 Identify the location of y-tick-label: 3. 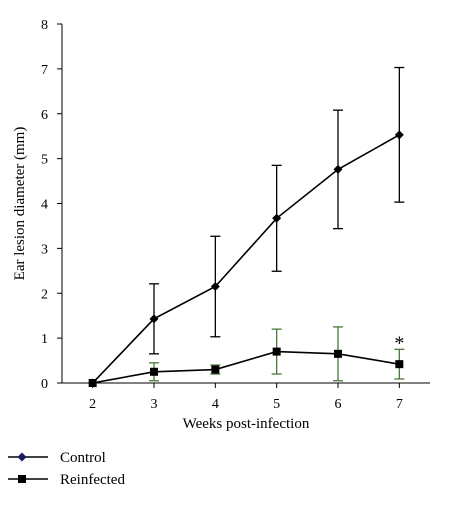
(44, 249).